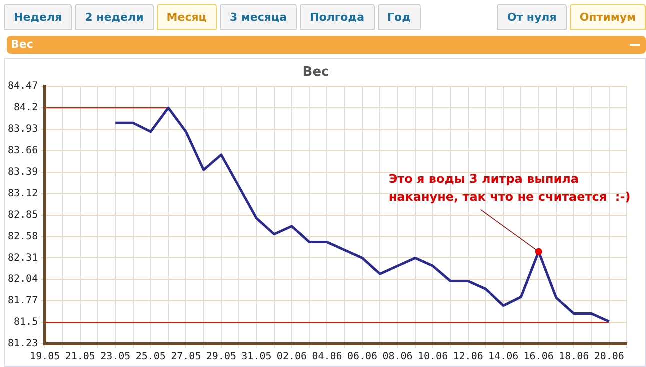 The height and width of the screenshot is (367, 646). I want to click on text: От нуля, so click(532, 17).